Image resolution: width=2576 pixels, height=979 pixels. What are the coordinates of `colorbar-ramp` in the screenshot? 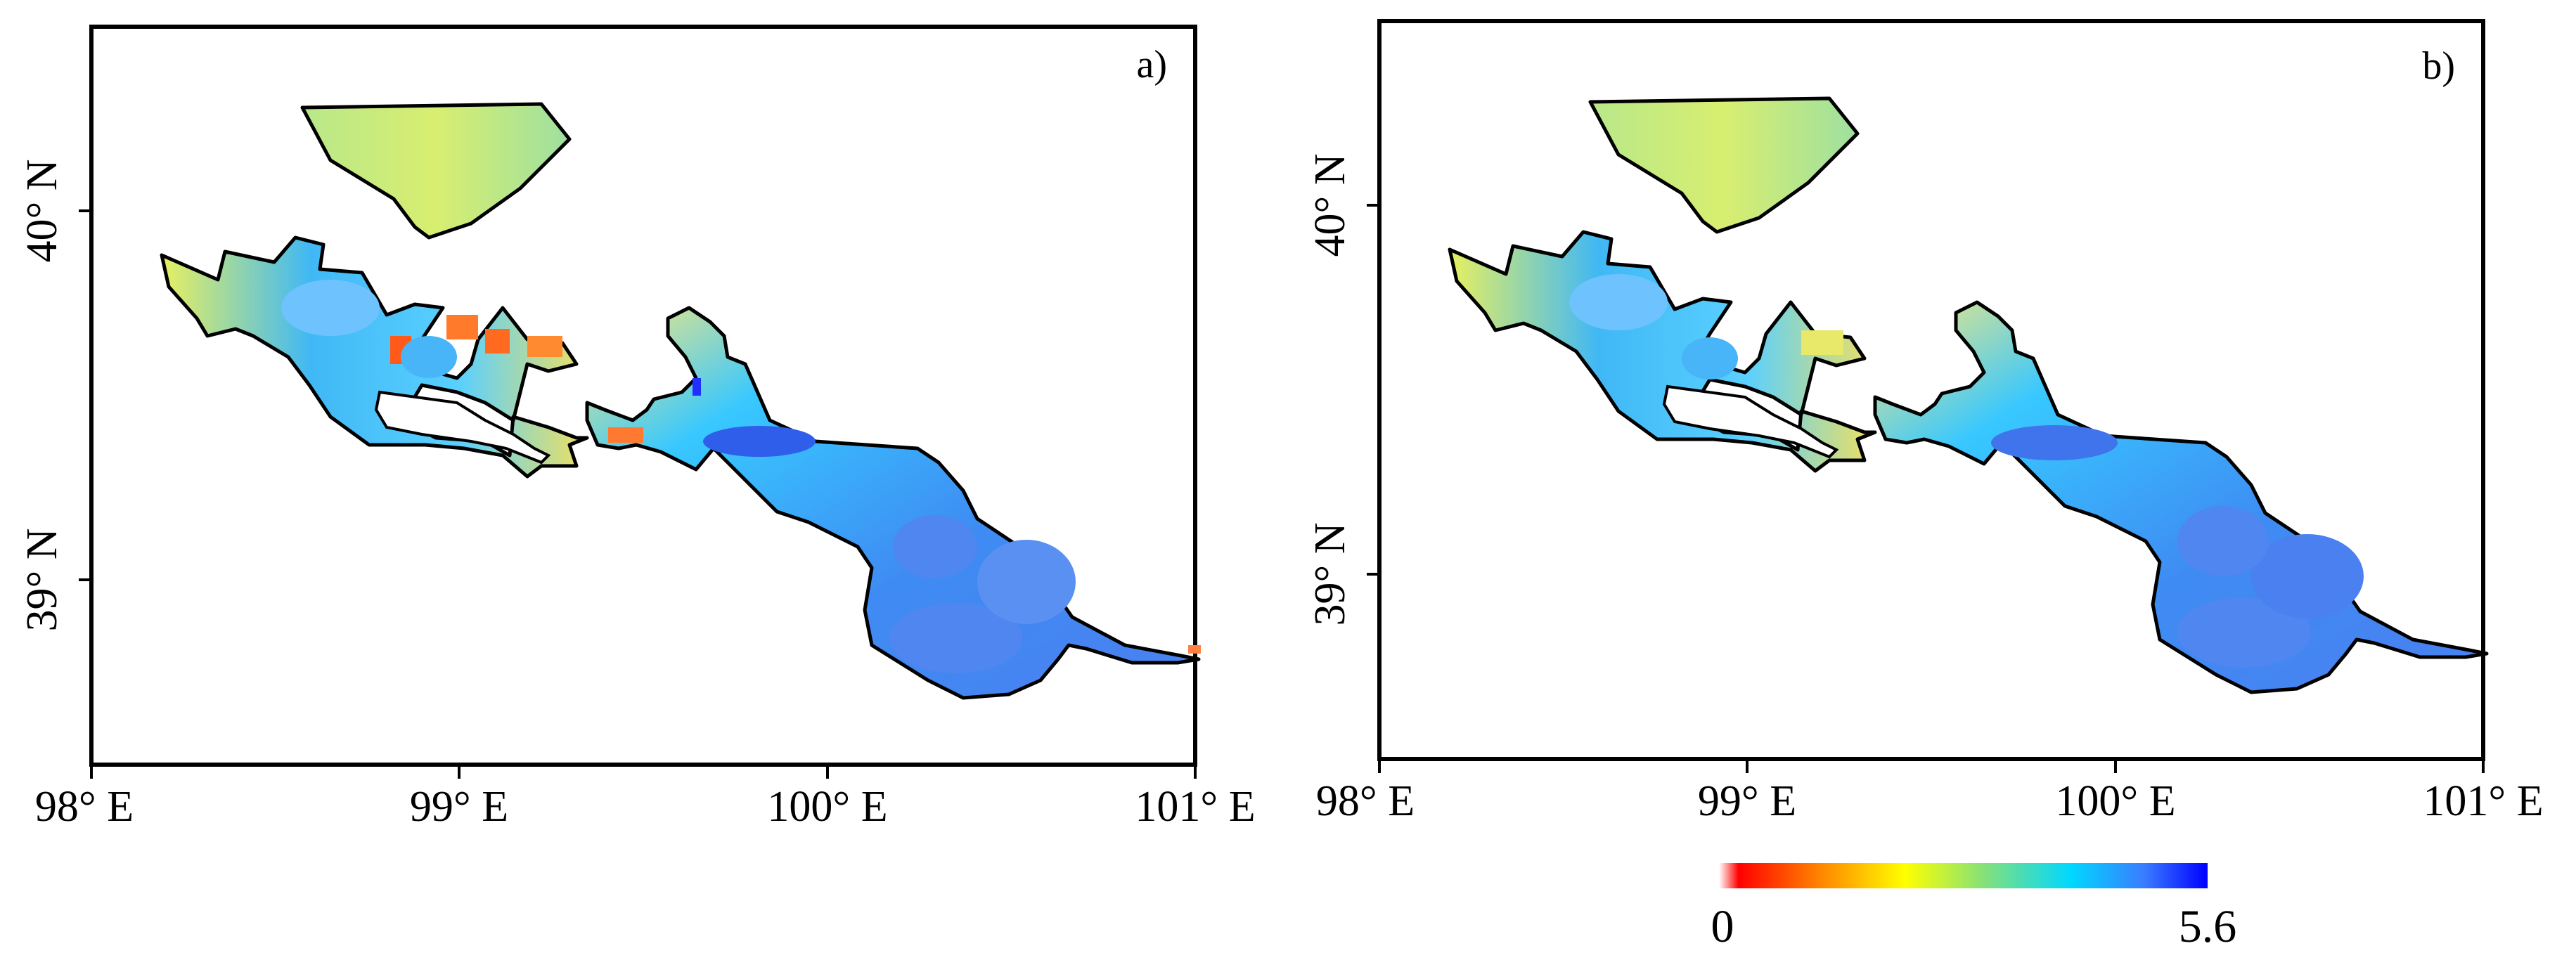 It's located at (1963, 876).